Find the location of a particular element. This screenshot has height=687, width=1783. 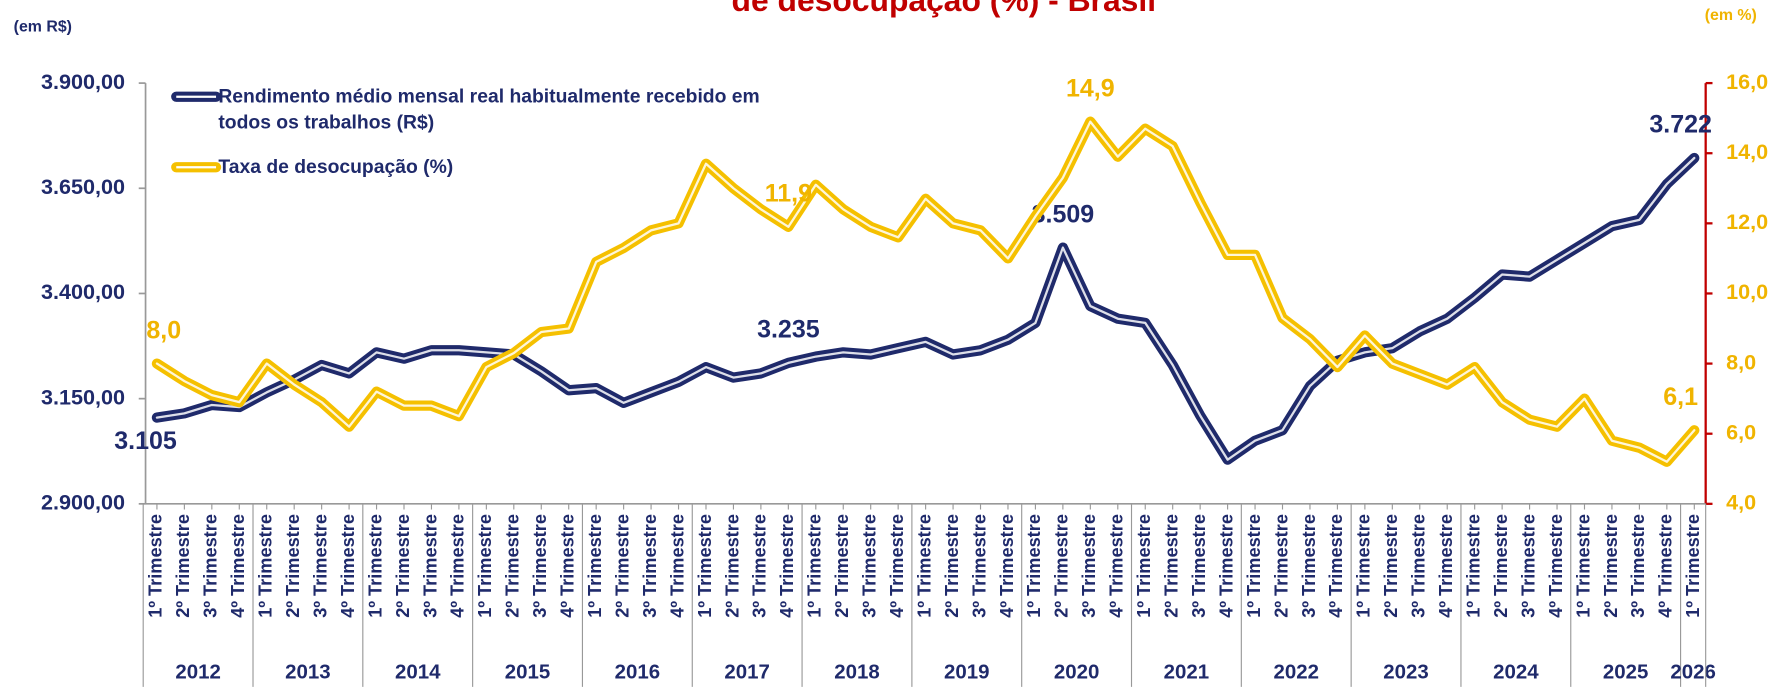

group-label: 2023 is located at coordinates (1406, 672).